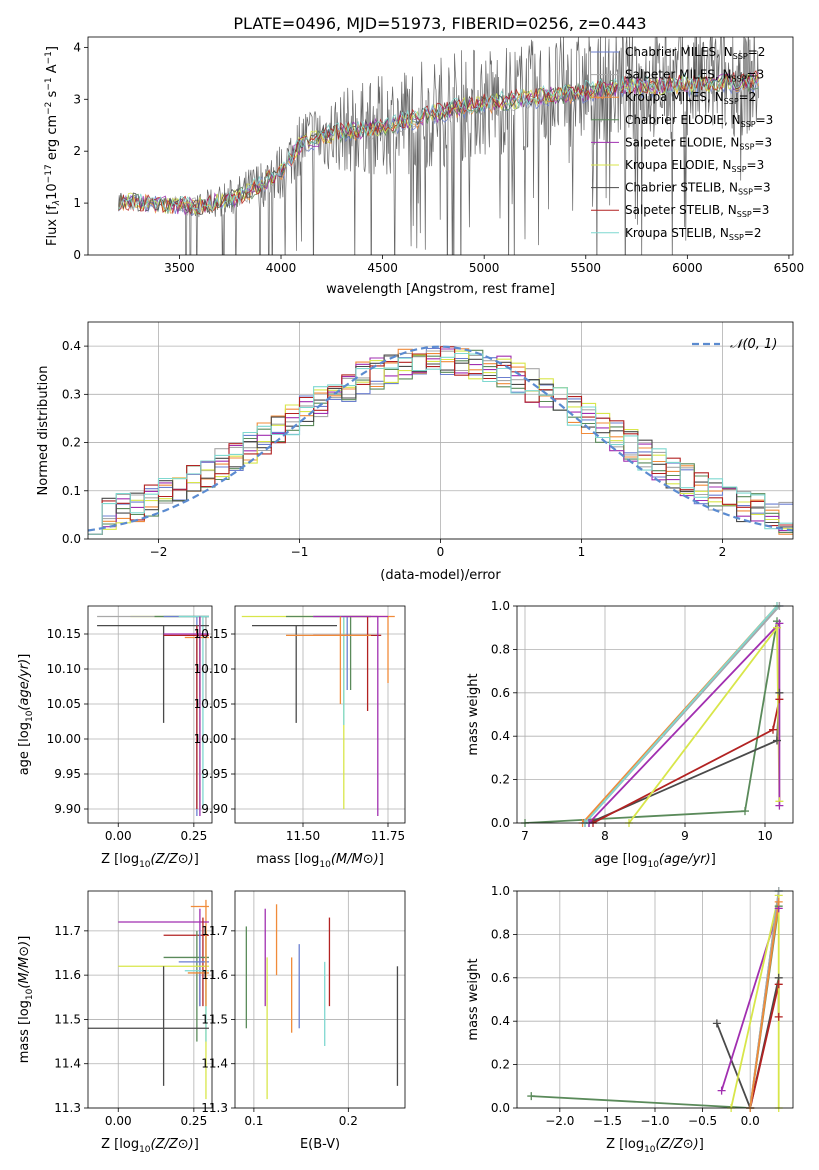  I want to click on legend-entry: Kroupa STELIB, NSSP=2, so click(693, 234).